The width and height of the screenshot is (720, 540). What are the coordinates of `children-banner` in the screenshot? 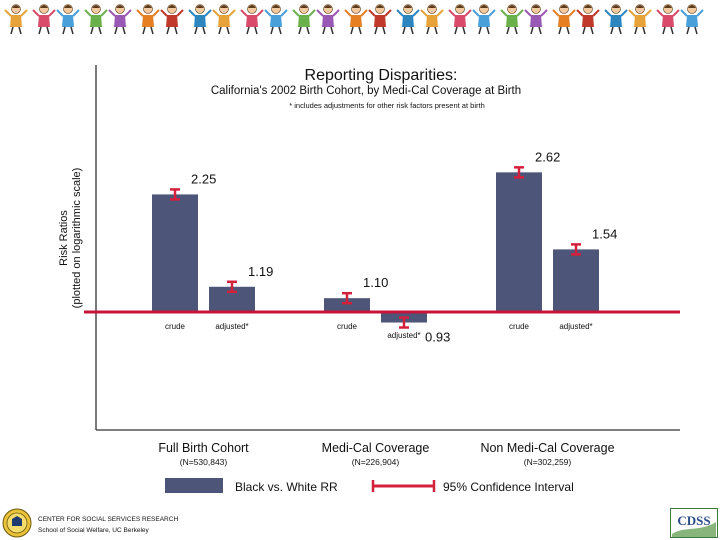 It's located at (354, 19).